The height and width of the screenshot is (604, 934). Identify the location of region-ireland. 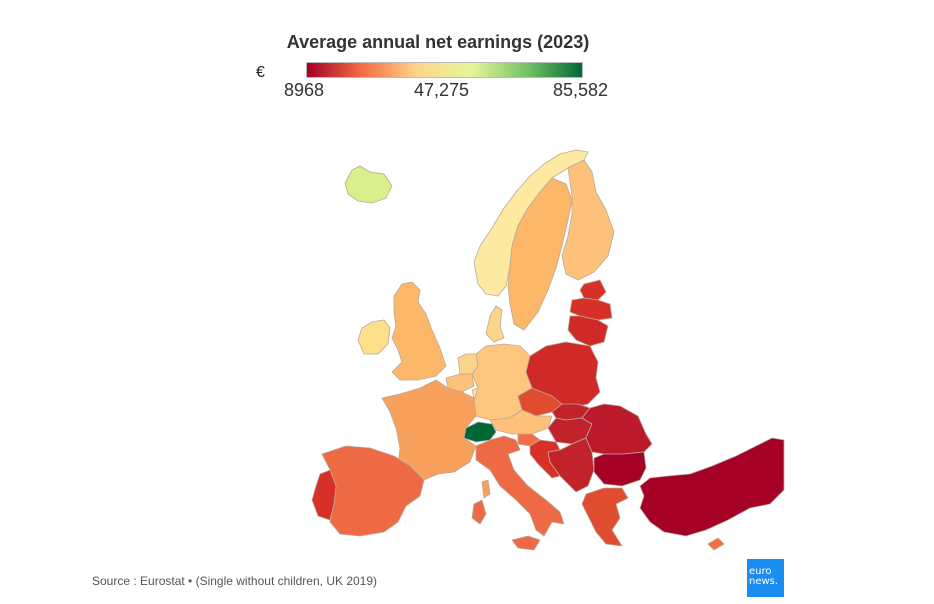
(374, 337).